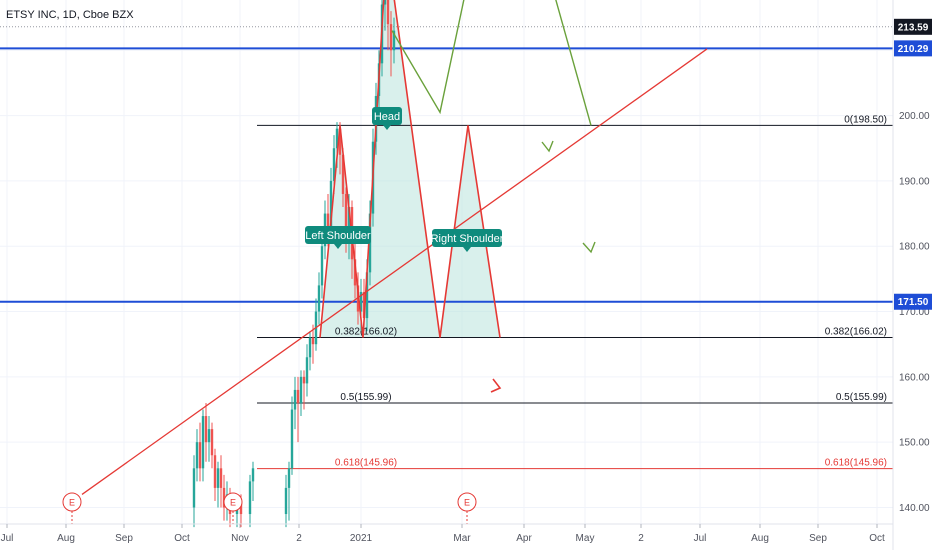 This screenshot has height=550, width=932. I want to click on x-tick-label: Nov, so click(240, 538).